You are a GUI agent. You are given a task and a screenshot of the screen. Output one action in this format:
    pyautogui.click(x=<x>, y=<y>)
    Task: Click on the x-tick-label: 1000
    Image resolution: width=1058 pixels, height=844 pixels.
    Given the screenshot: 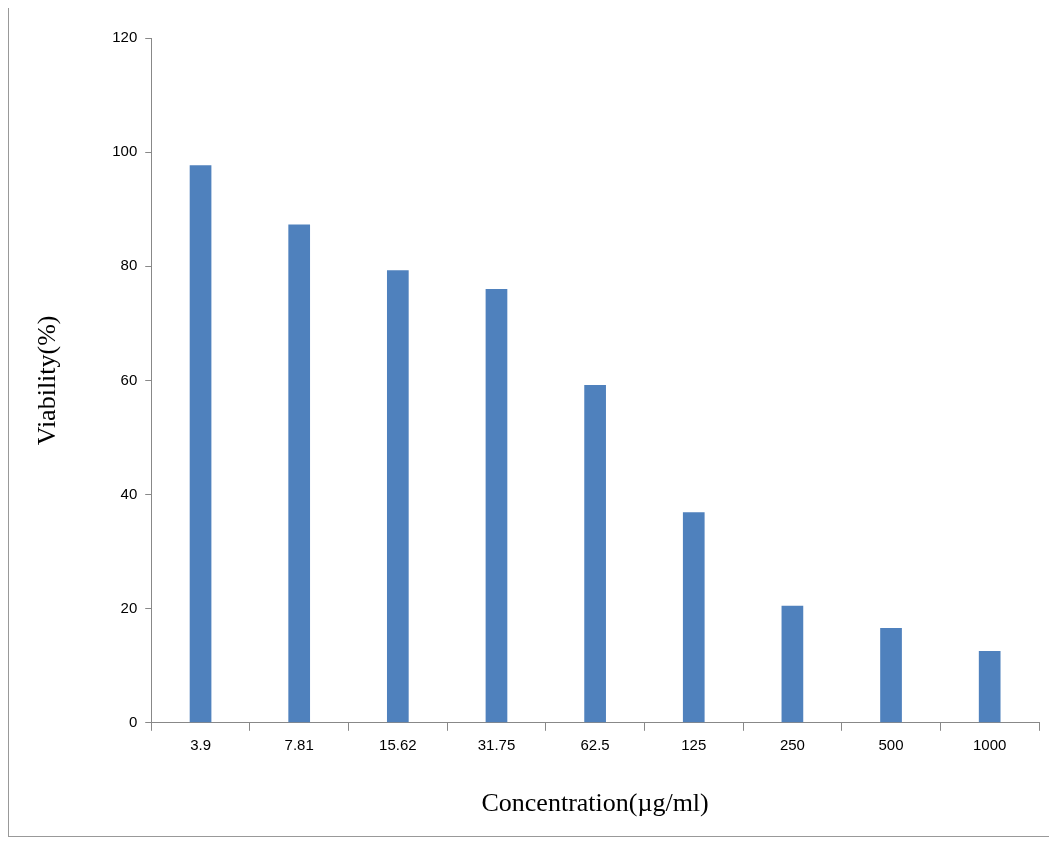 What is the action you would take?
    pyautogui.click(x=989, y=744)
    